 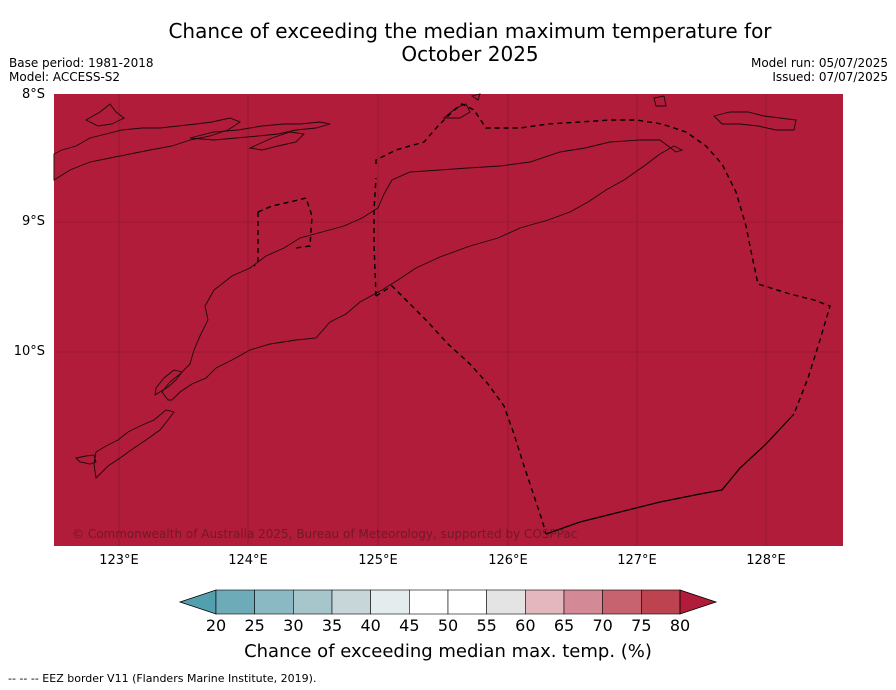 What do you see at coordinates (486, 625) in the screenshot?
I see `colorbar-tick-label: 55` at bounding box center [486, 625].